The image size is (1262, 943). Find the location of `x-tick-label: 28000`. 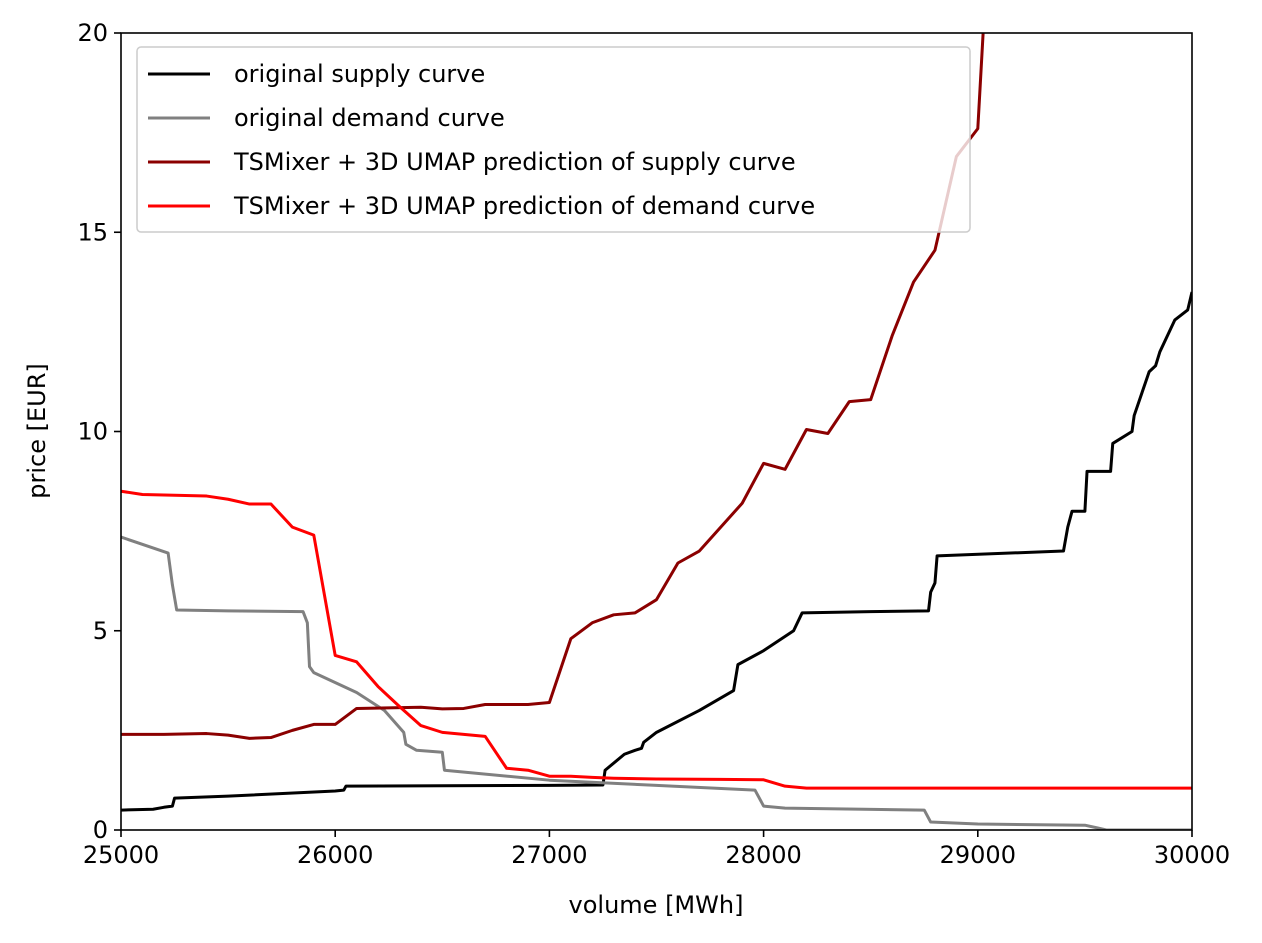

x-tick-label: 28000 is located at coordinates (763, 855).